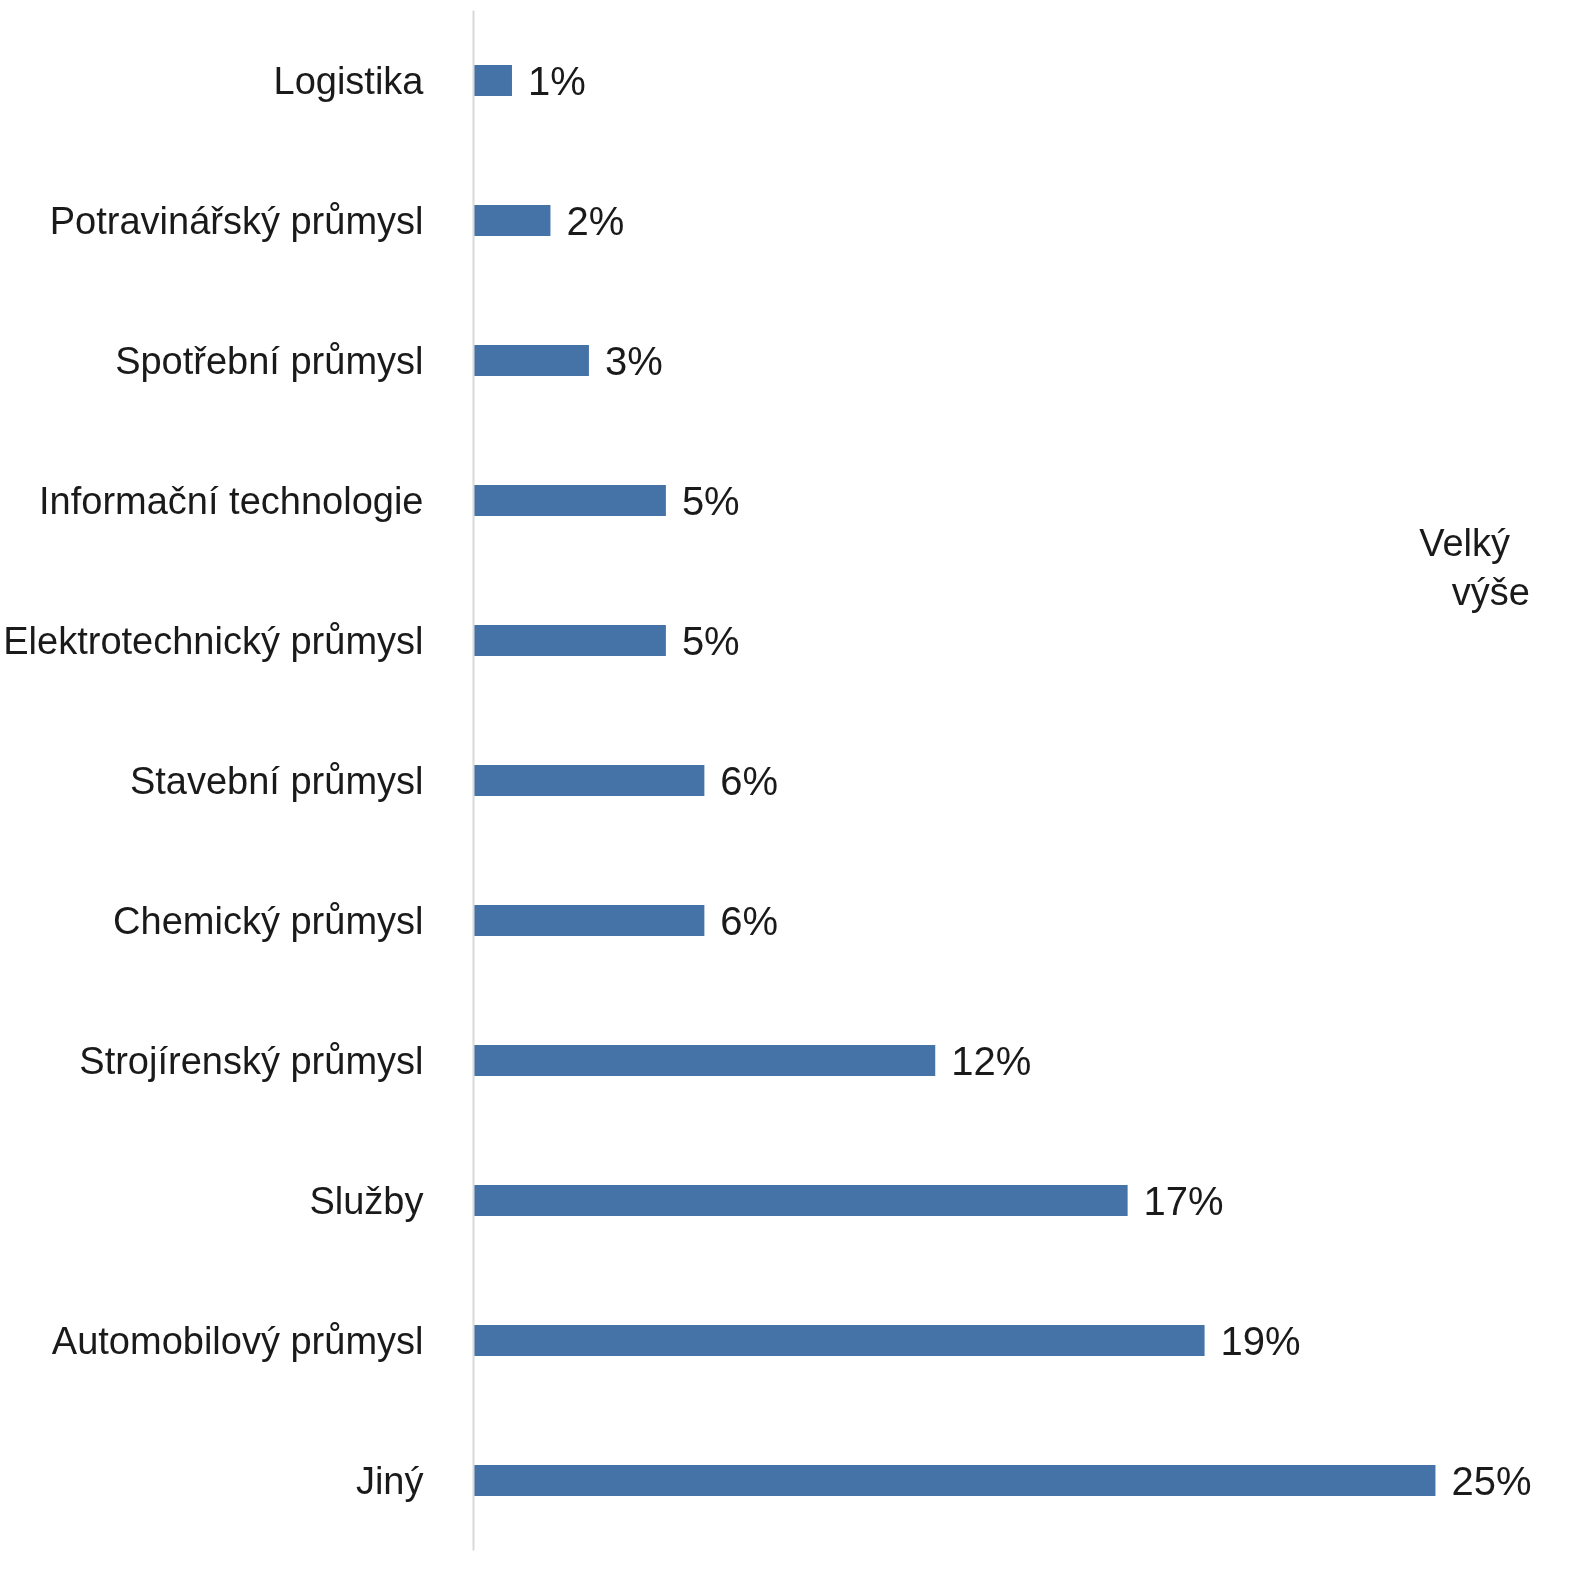 The image size is (1578, 1570). What do you see at coordinates (349, 80) in the screenshot?
I see `y-tick-label: Logistika` at bounding box center [349, 80].